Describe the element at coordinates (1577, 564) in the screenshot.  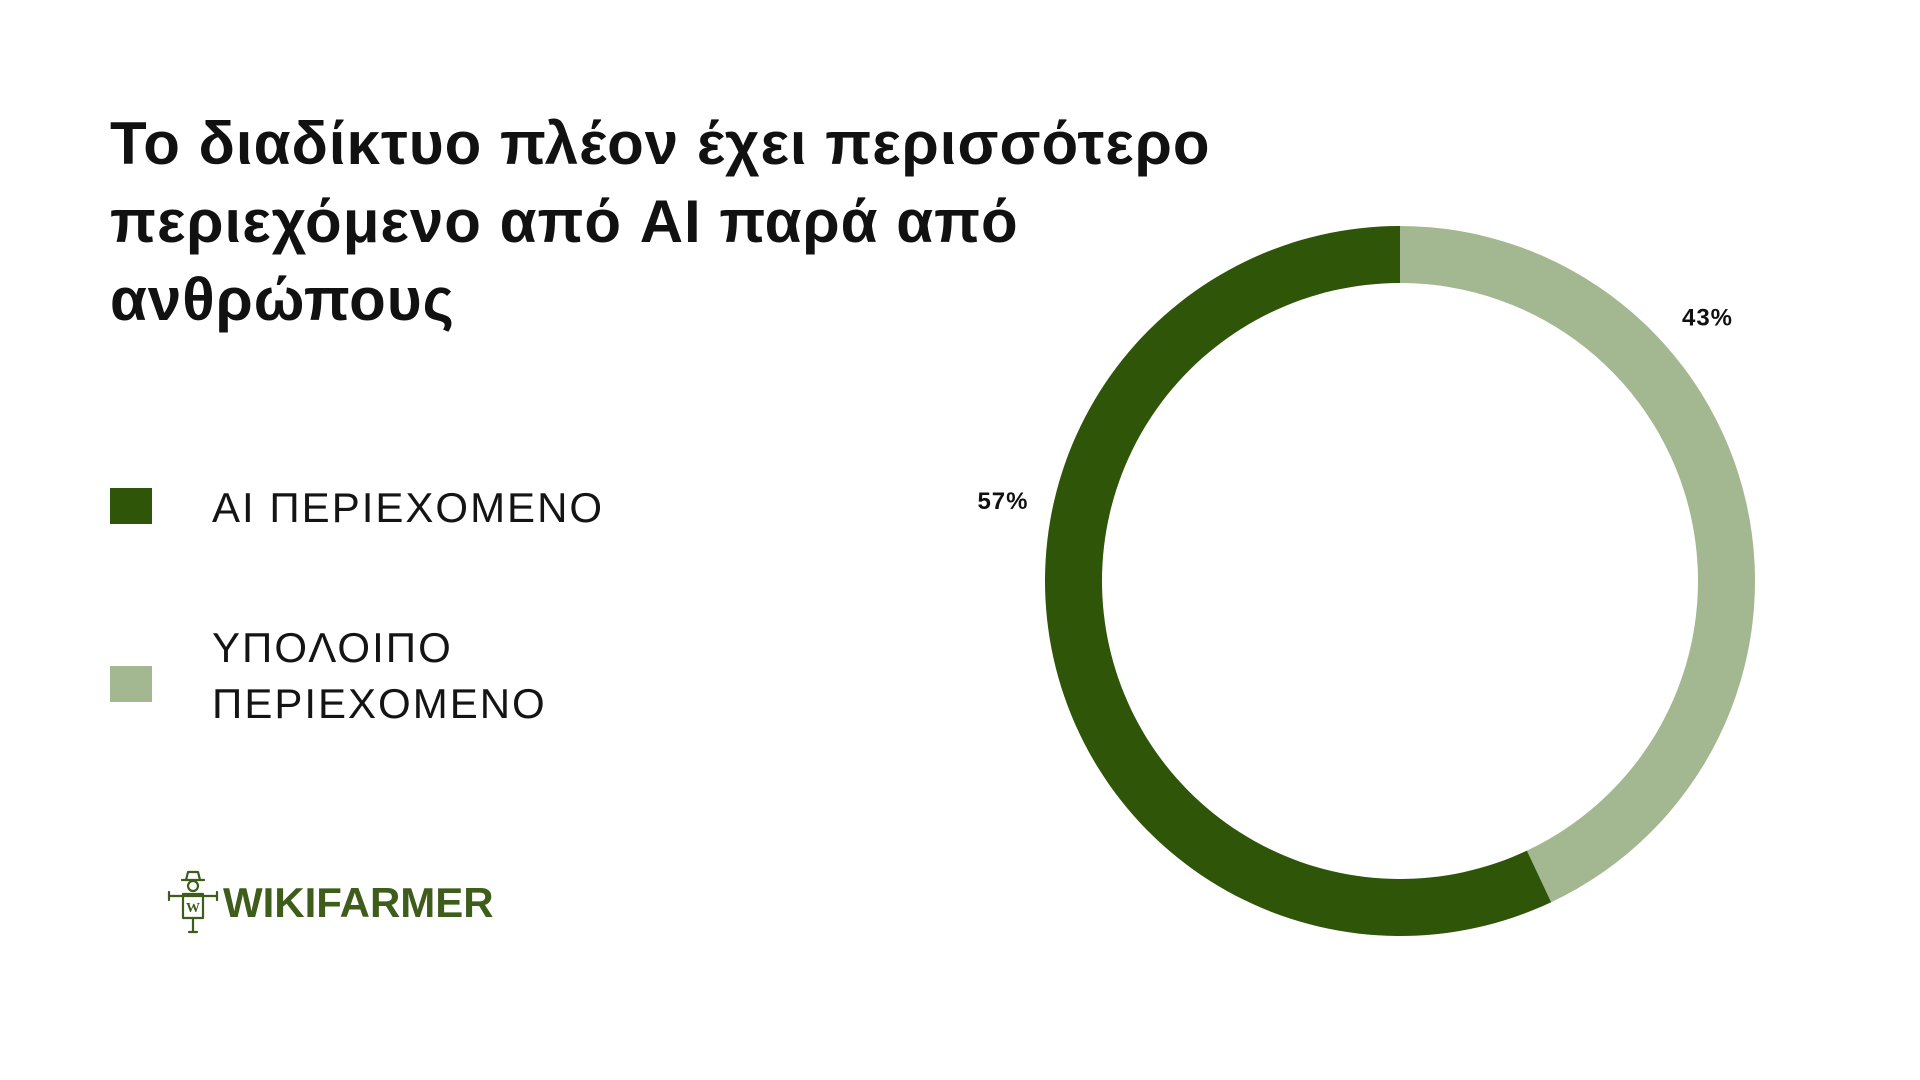
I see `slice-other-content` at that location.